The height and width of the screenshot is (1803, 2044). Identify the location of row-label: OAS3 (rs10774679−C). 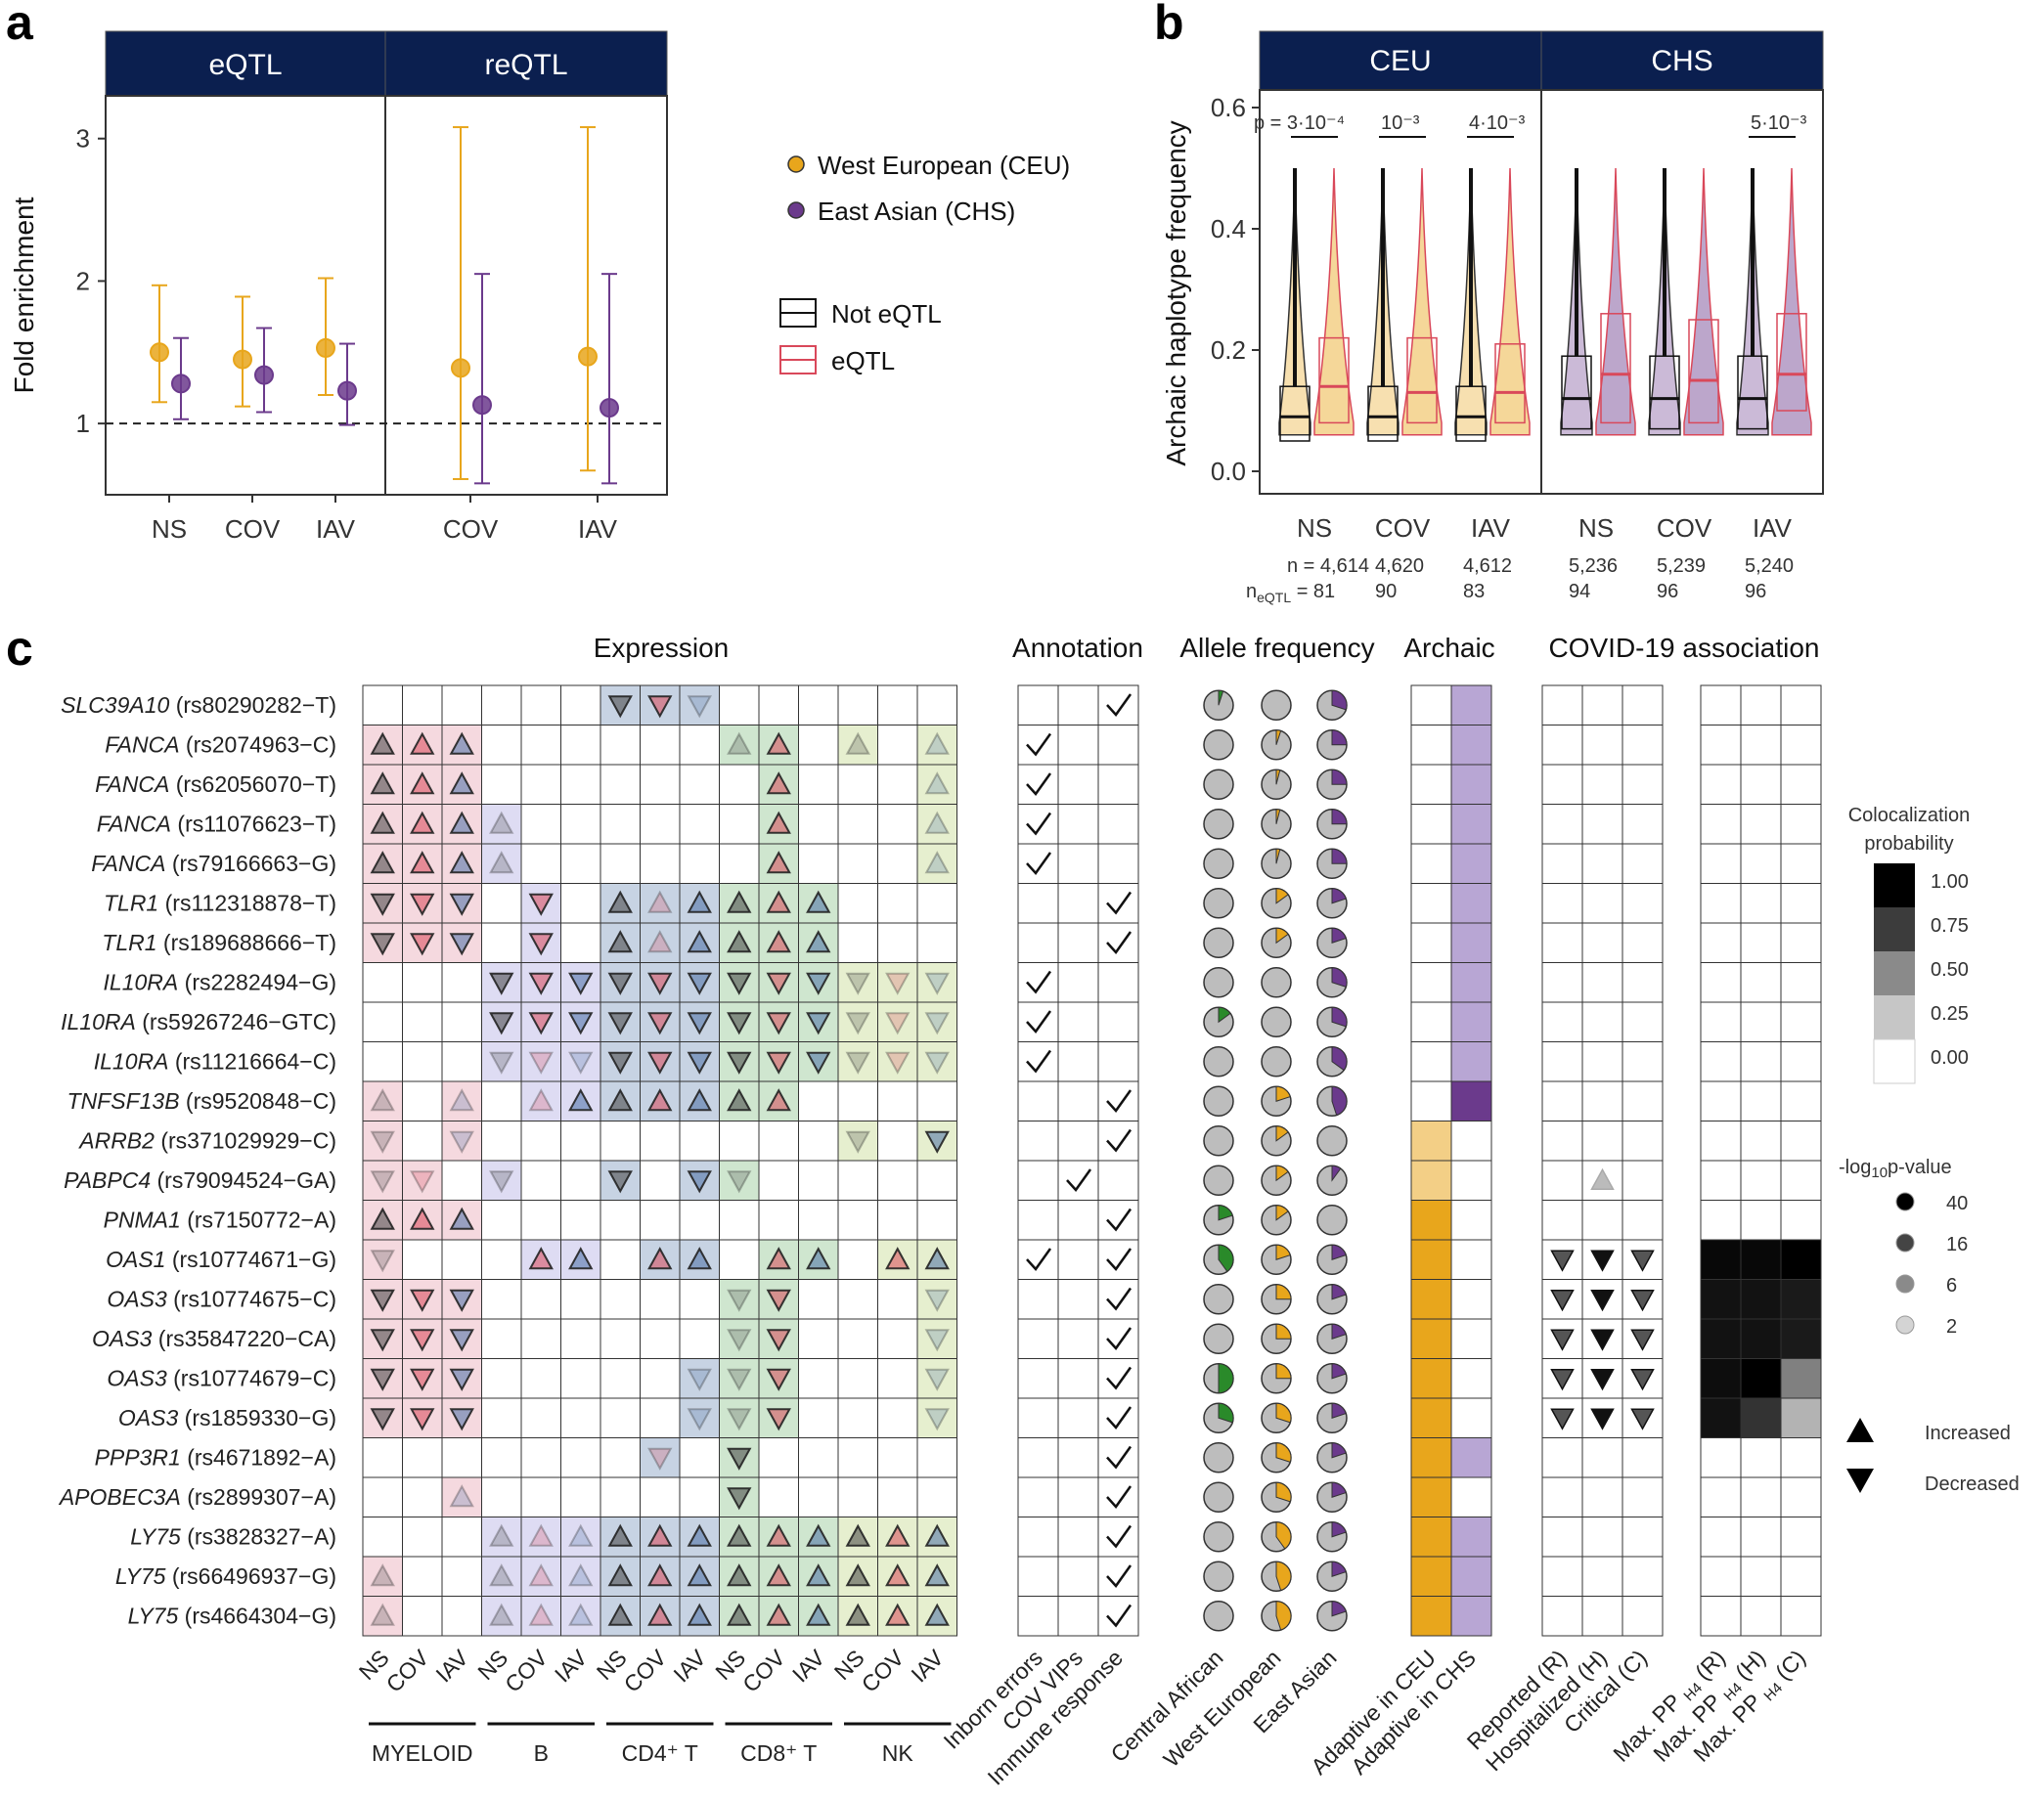
(221, 1378).